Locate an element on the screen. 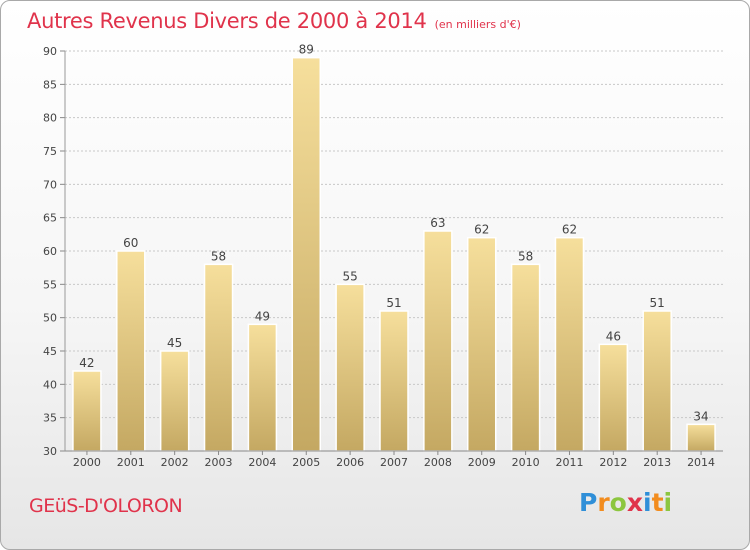 The height and width of the screenshot is (550, 750). chart-title-unit: (en milliers d'€) is located at coordinates (477, 24).